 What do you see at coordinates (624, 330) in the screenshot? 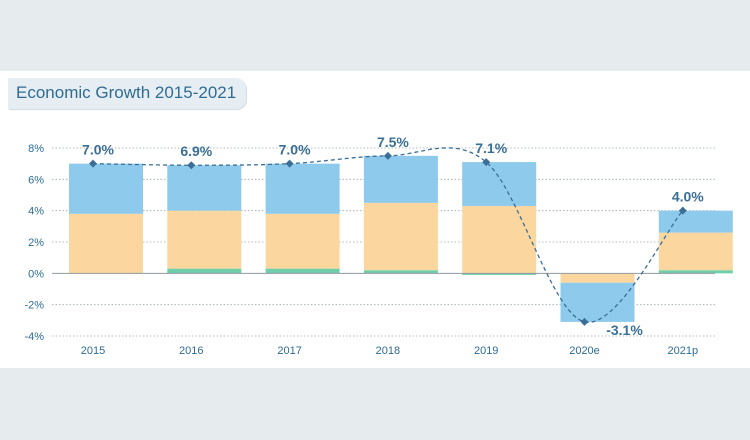
I see `data-label: -3.1%` at bounding box center [624, 330].